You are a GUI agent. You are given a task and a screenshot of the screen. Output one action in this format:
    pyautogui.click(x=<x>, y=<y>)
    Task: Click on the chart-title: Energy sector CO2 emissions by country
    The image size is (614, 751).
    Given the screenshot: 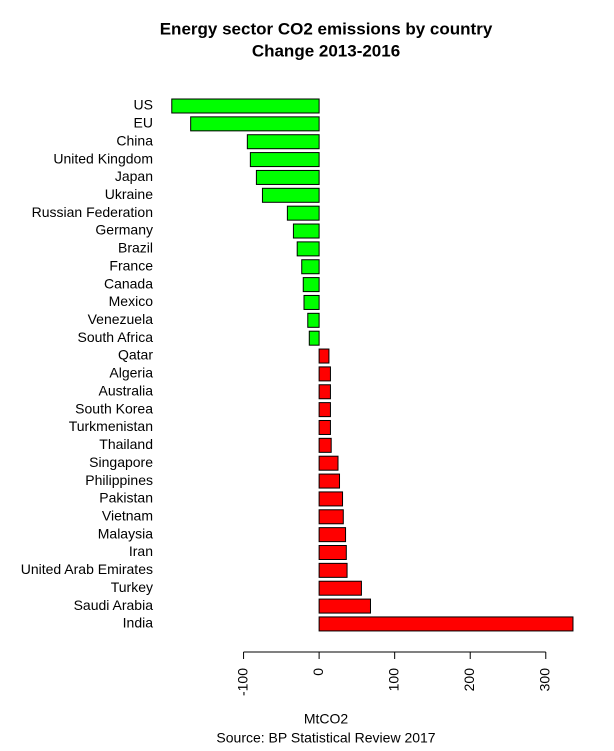 What is the action you would take?
    pyautogui.click(x=326, y=28)
    